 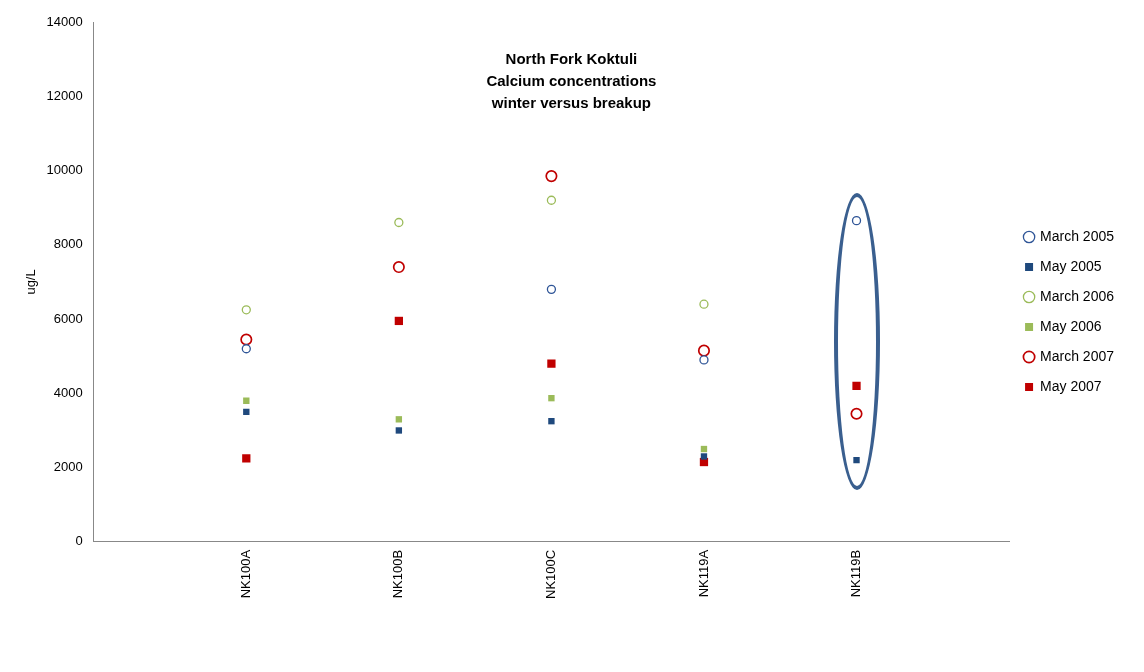 What do you see at coordinates (31, 282) in the screenshot?
I see `y-axis-title: ug/L` at bounding box center [31, 282].